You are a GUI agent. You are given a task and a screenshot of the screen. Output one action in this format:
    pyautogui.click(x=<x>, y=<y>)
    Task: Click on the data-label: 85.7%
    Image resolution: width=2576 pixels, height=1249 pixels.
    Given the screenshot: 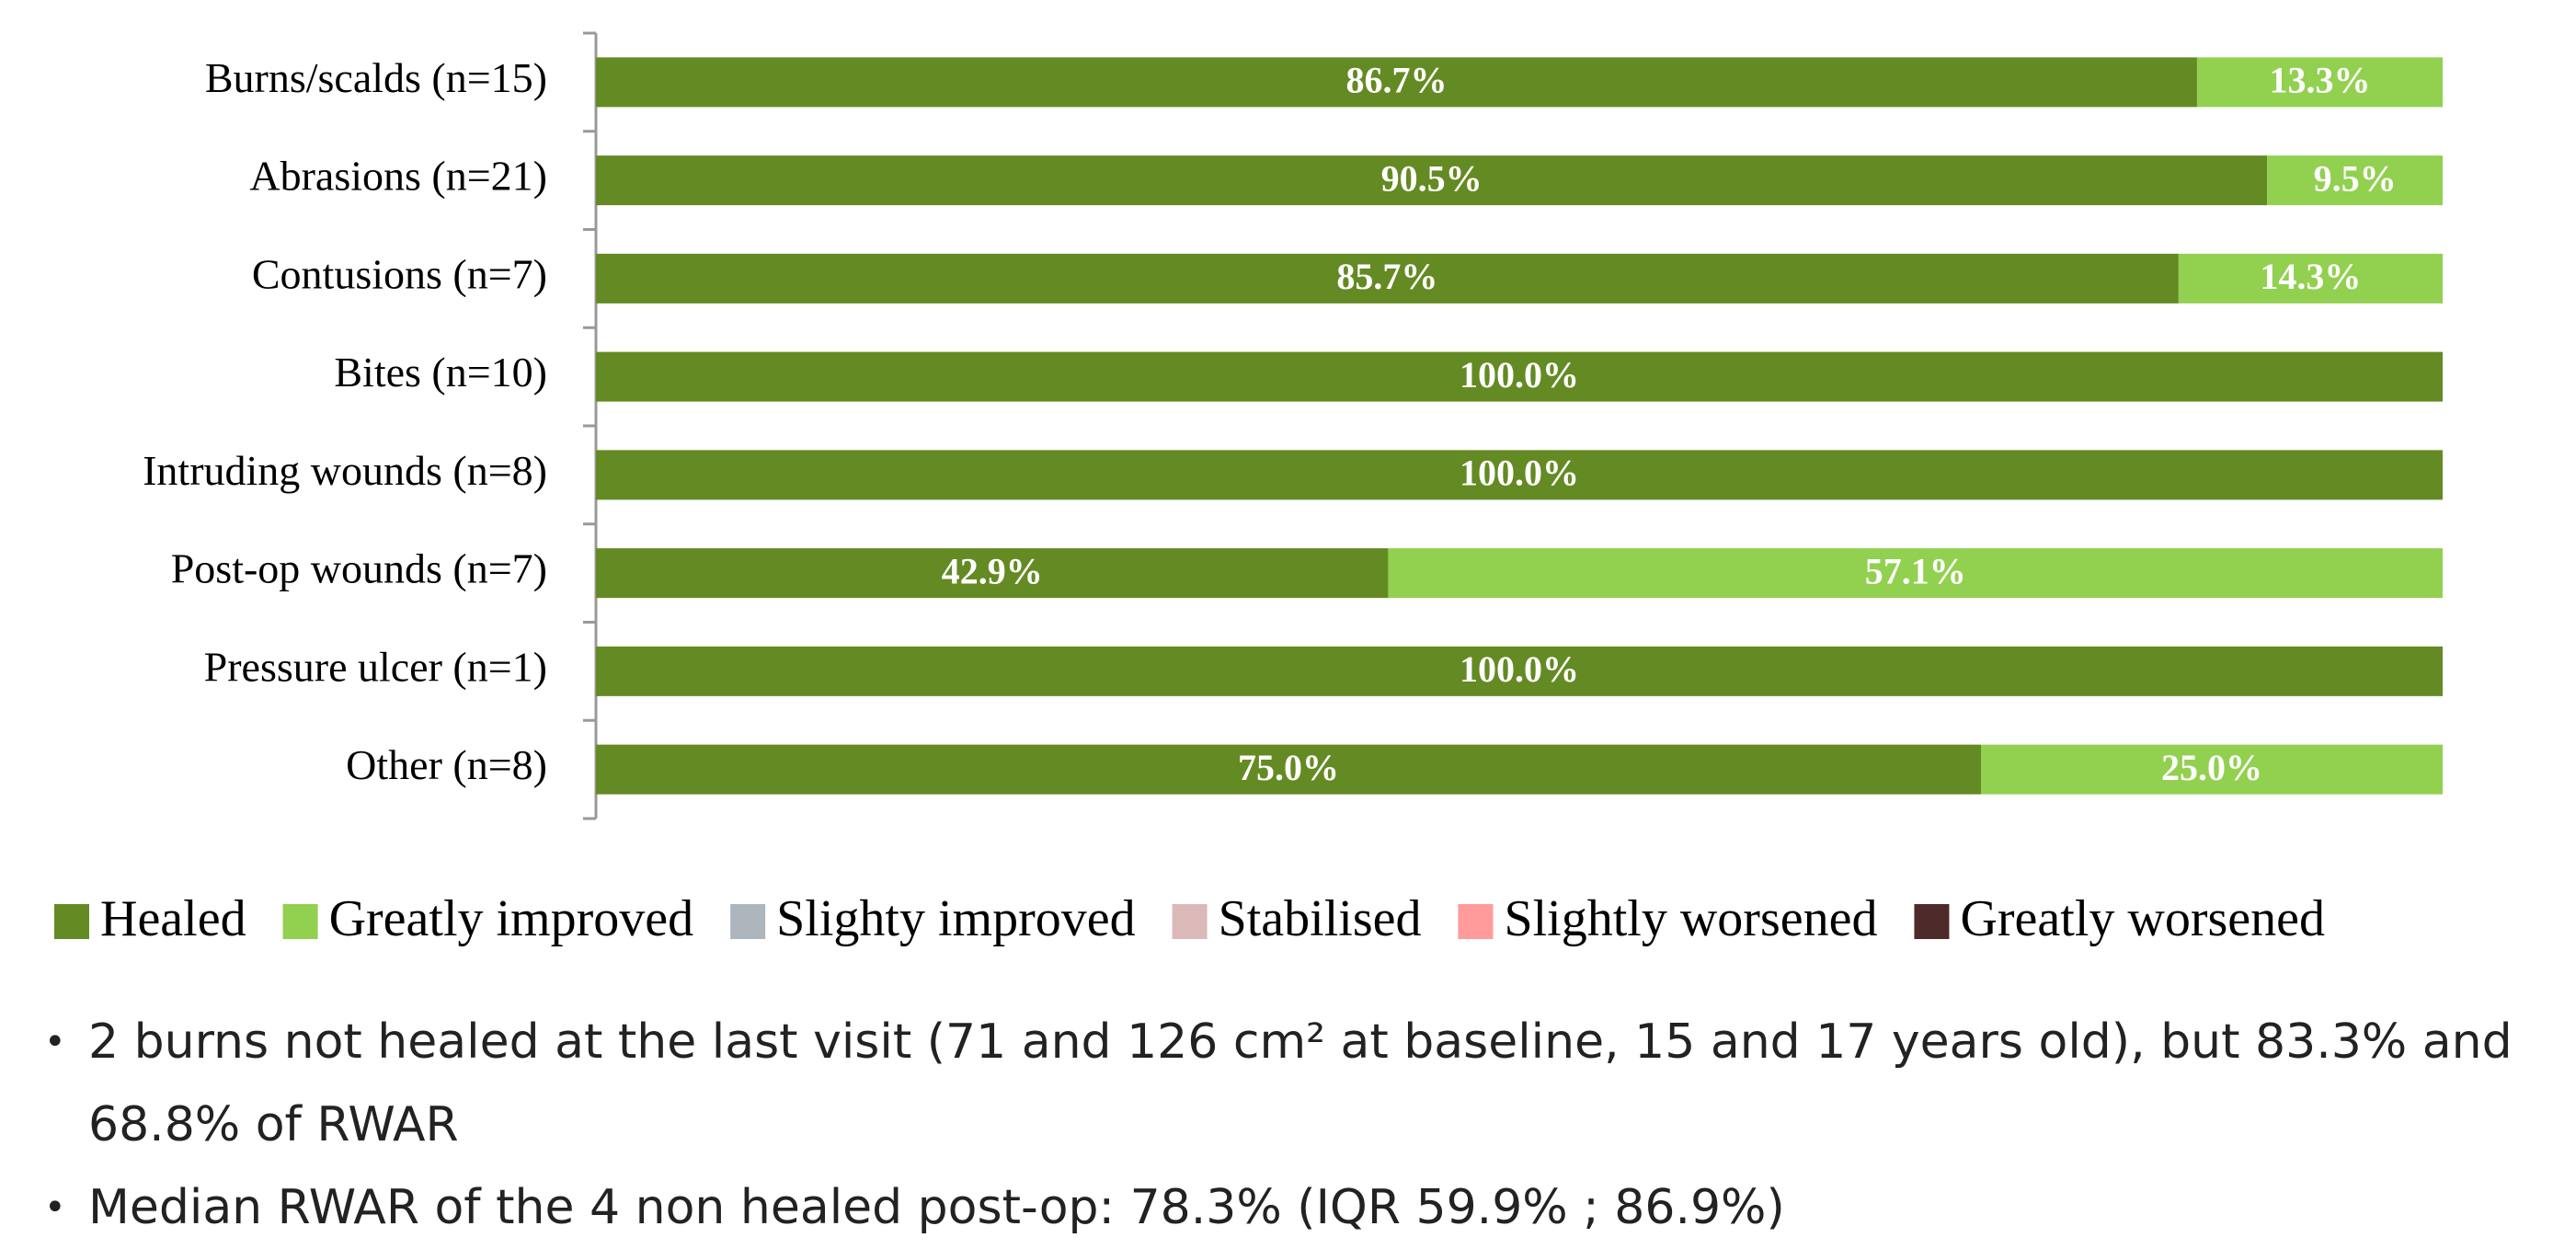 What is the action you would take?
    pyautogui.click(x=1386, y=276)
    